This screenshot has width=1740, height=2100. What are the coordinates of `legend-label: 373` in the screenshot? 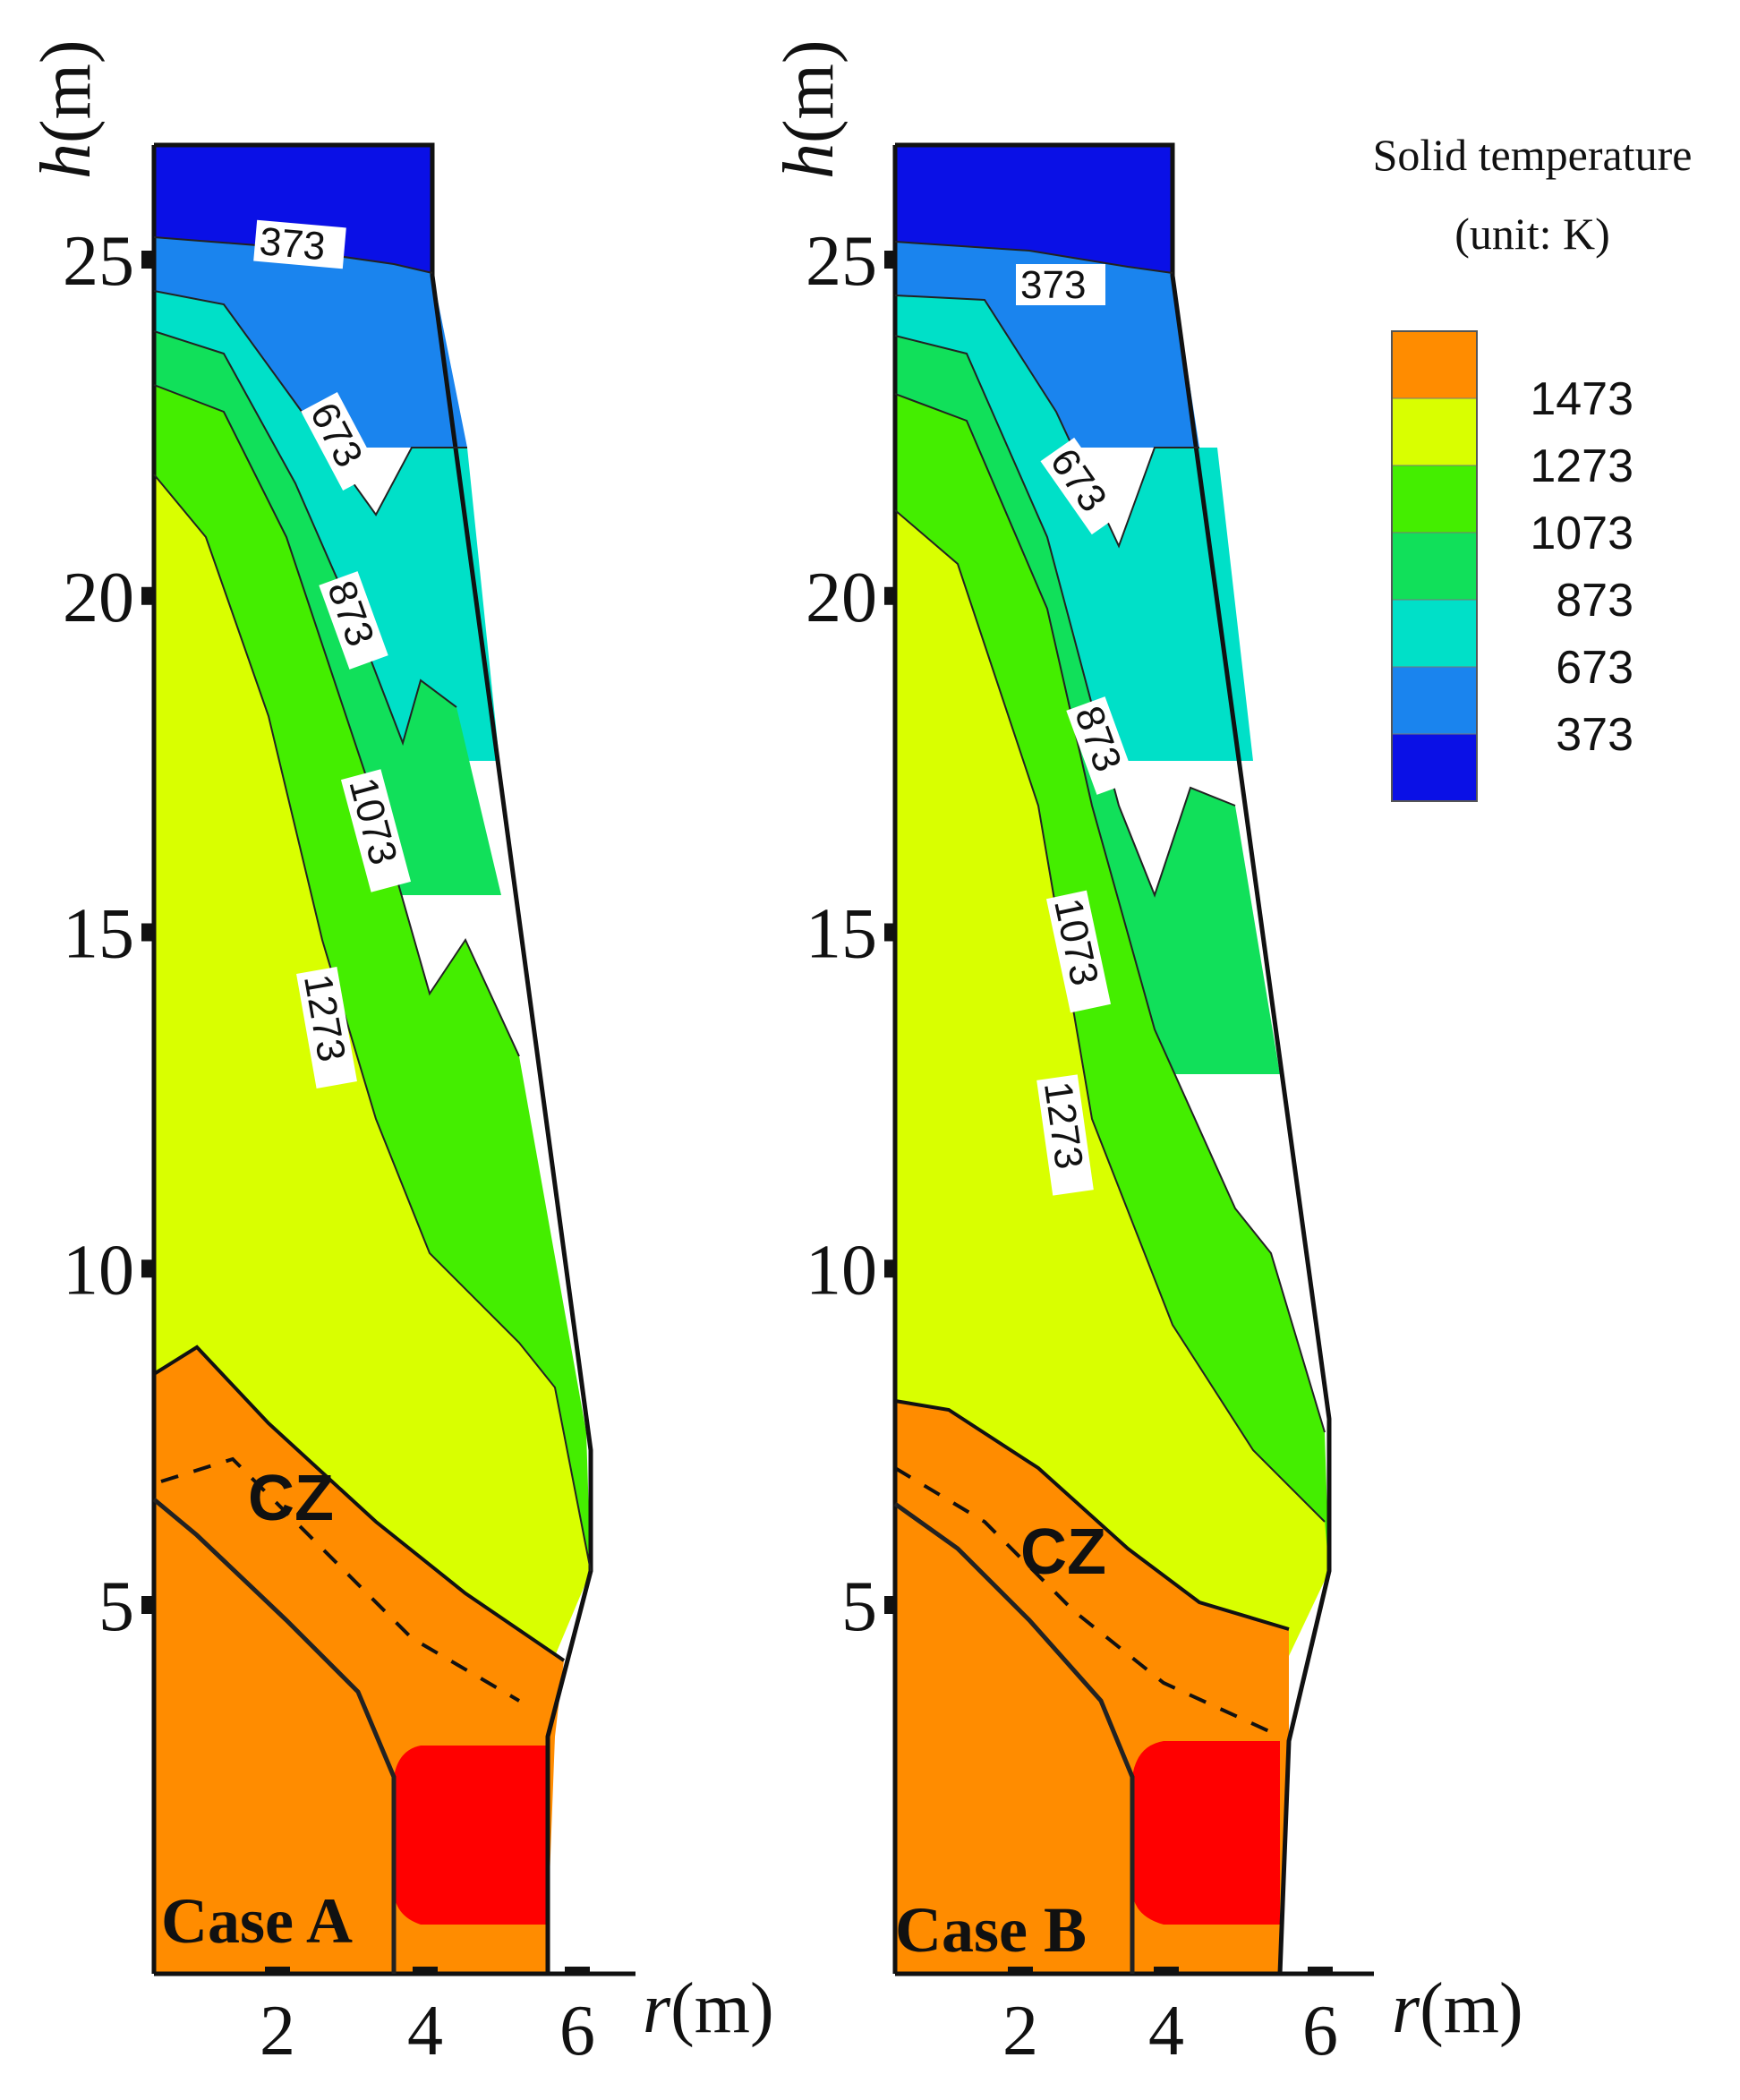 It's located at (1594, 735).